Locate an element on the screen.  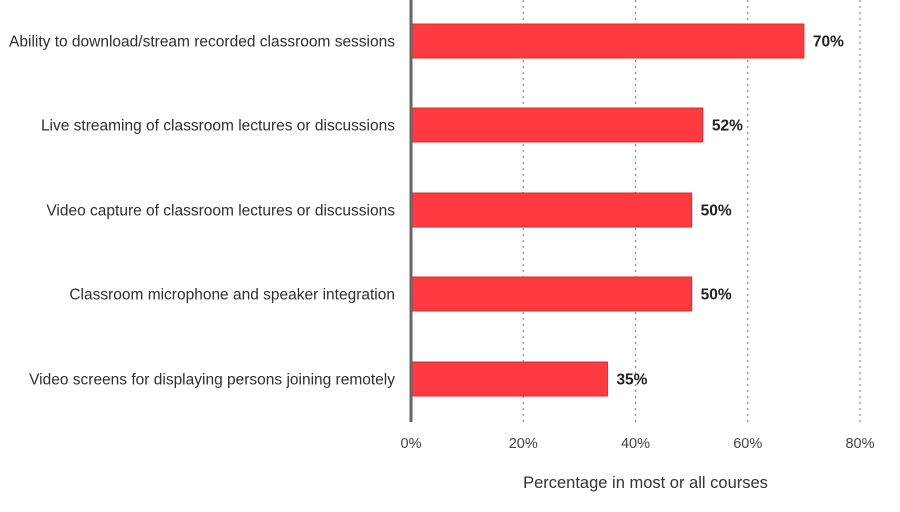
x-tick-label-40: 40% is located at coordinates (635, 444).